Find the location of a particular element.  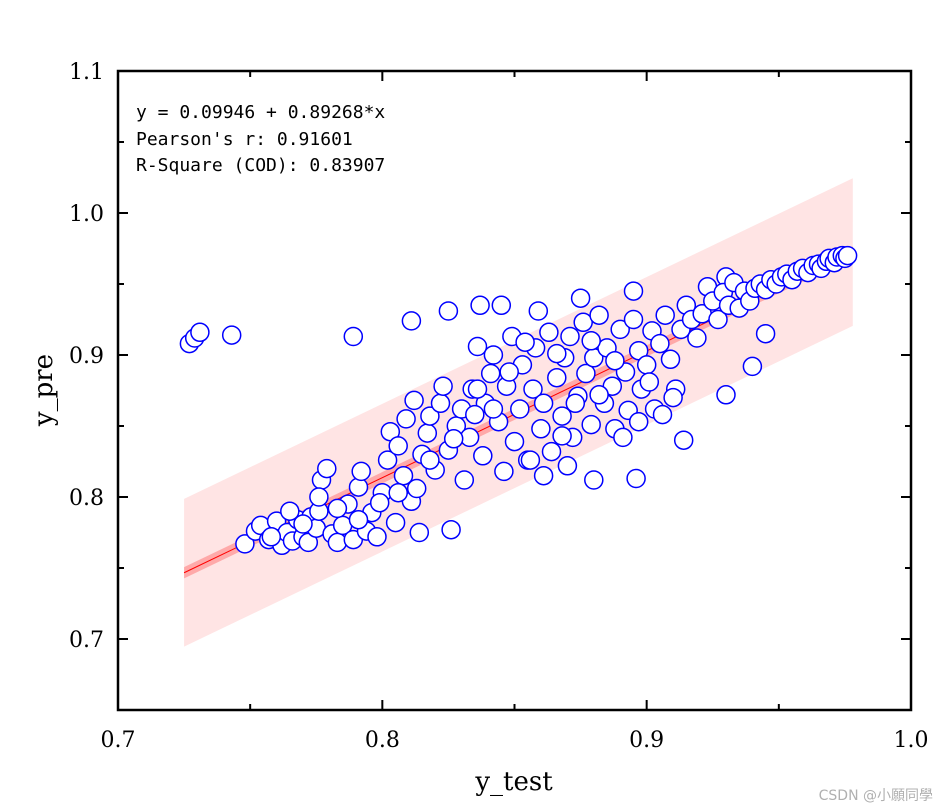

watermark: CSDN @小願同學 is located at coordinates (875, 796).